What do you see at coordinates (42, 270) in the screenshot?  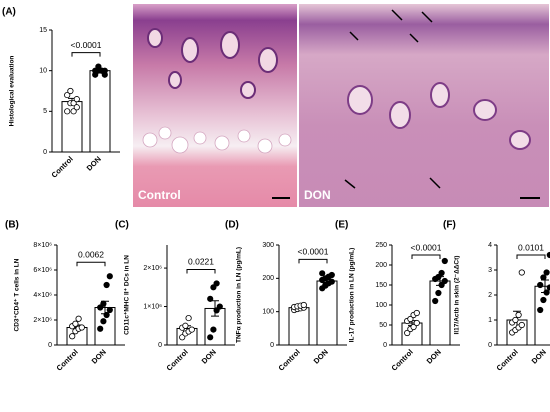 I see `y-tick-label: 6×10⁶` at bounding box center [42, 270].